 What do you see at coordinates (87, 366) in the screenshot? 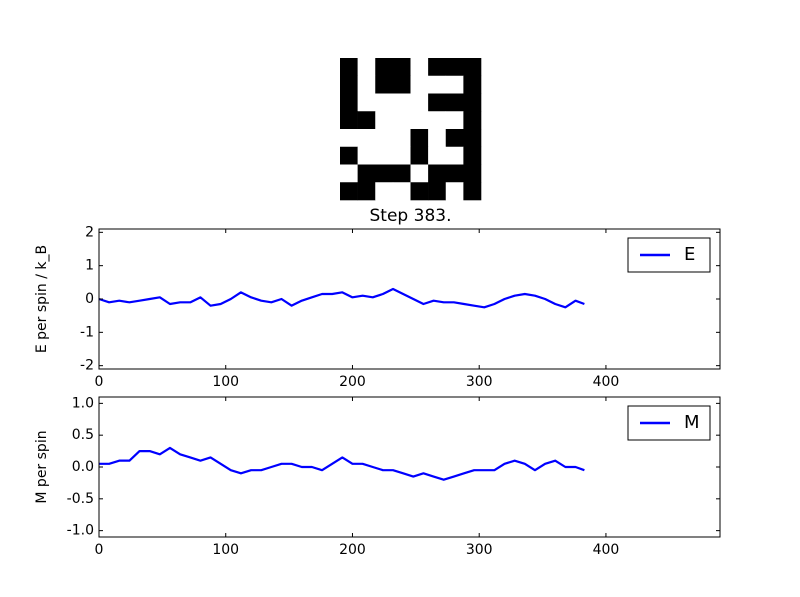
I see `y-tick-label: -2` at bounding box center [87, 366].